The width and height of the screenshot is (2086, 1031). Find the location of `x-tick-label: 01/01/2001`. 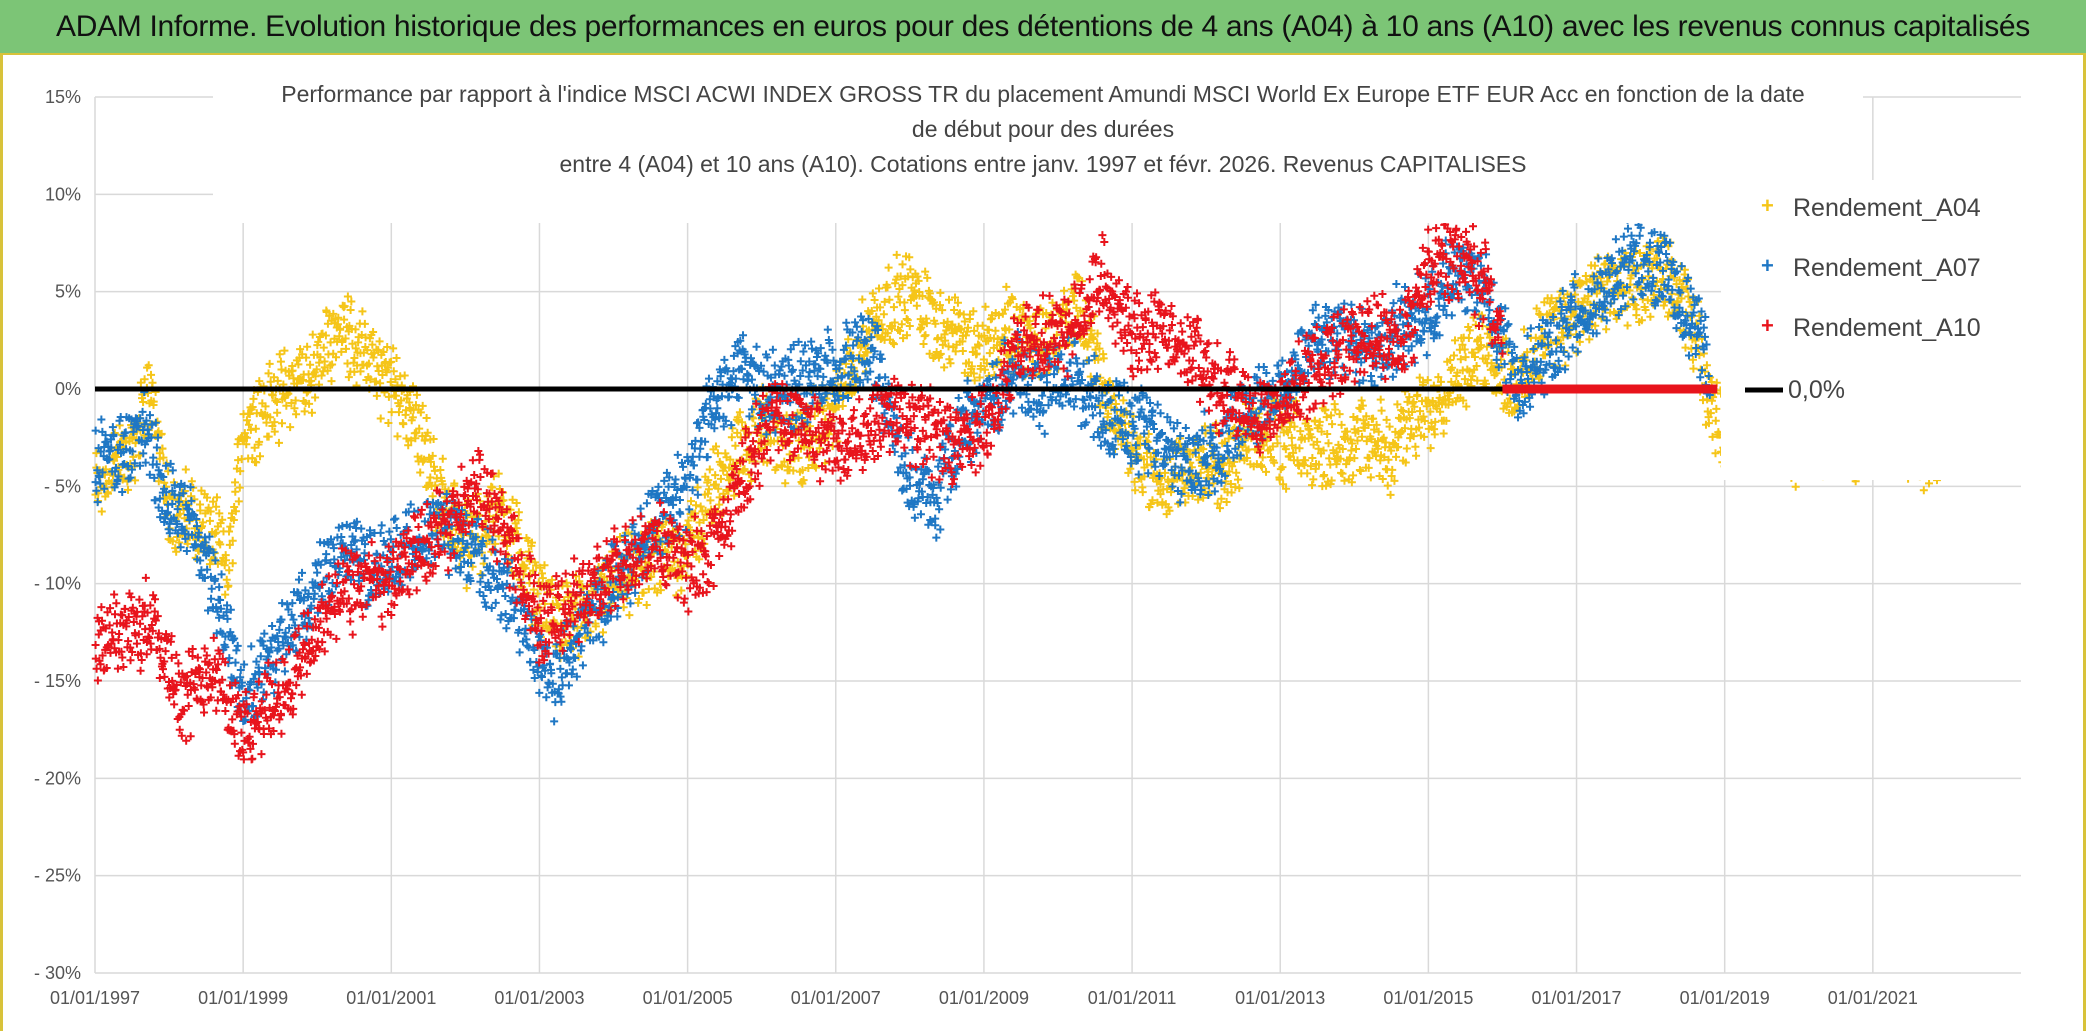

x-tick-label: 01/01/2001 is located at coordinates (391, 998).